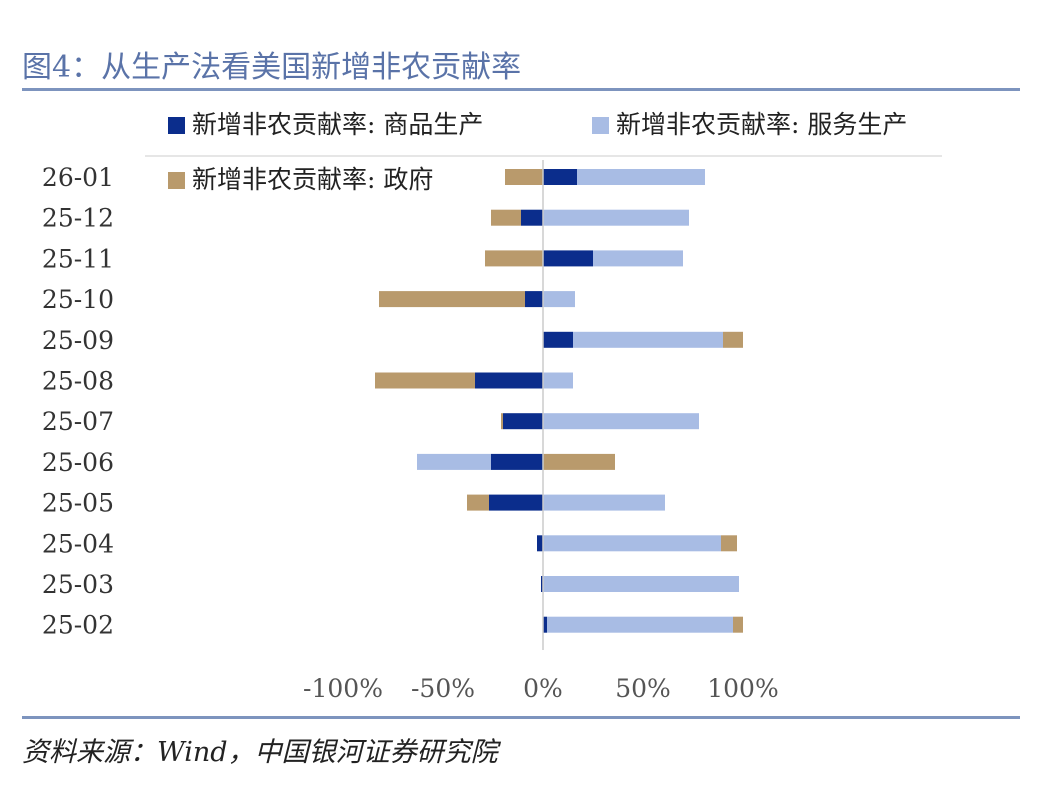 The height and width of the screenshot is (804, 1044). I want to click on x-tick-label: 50%, so click(643, 688).